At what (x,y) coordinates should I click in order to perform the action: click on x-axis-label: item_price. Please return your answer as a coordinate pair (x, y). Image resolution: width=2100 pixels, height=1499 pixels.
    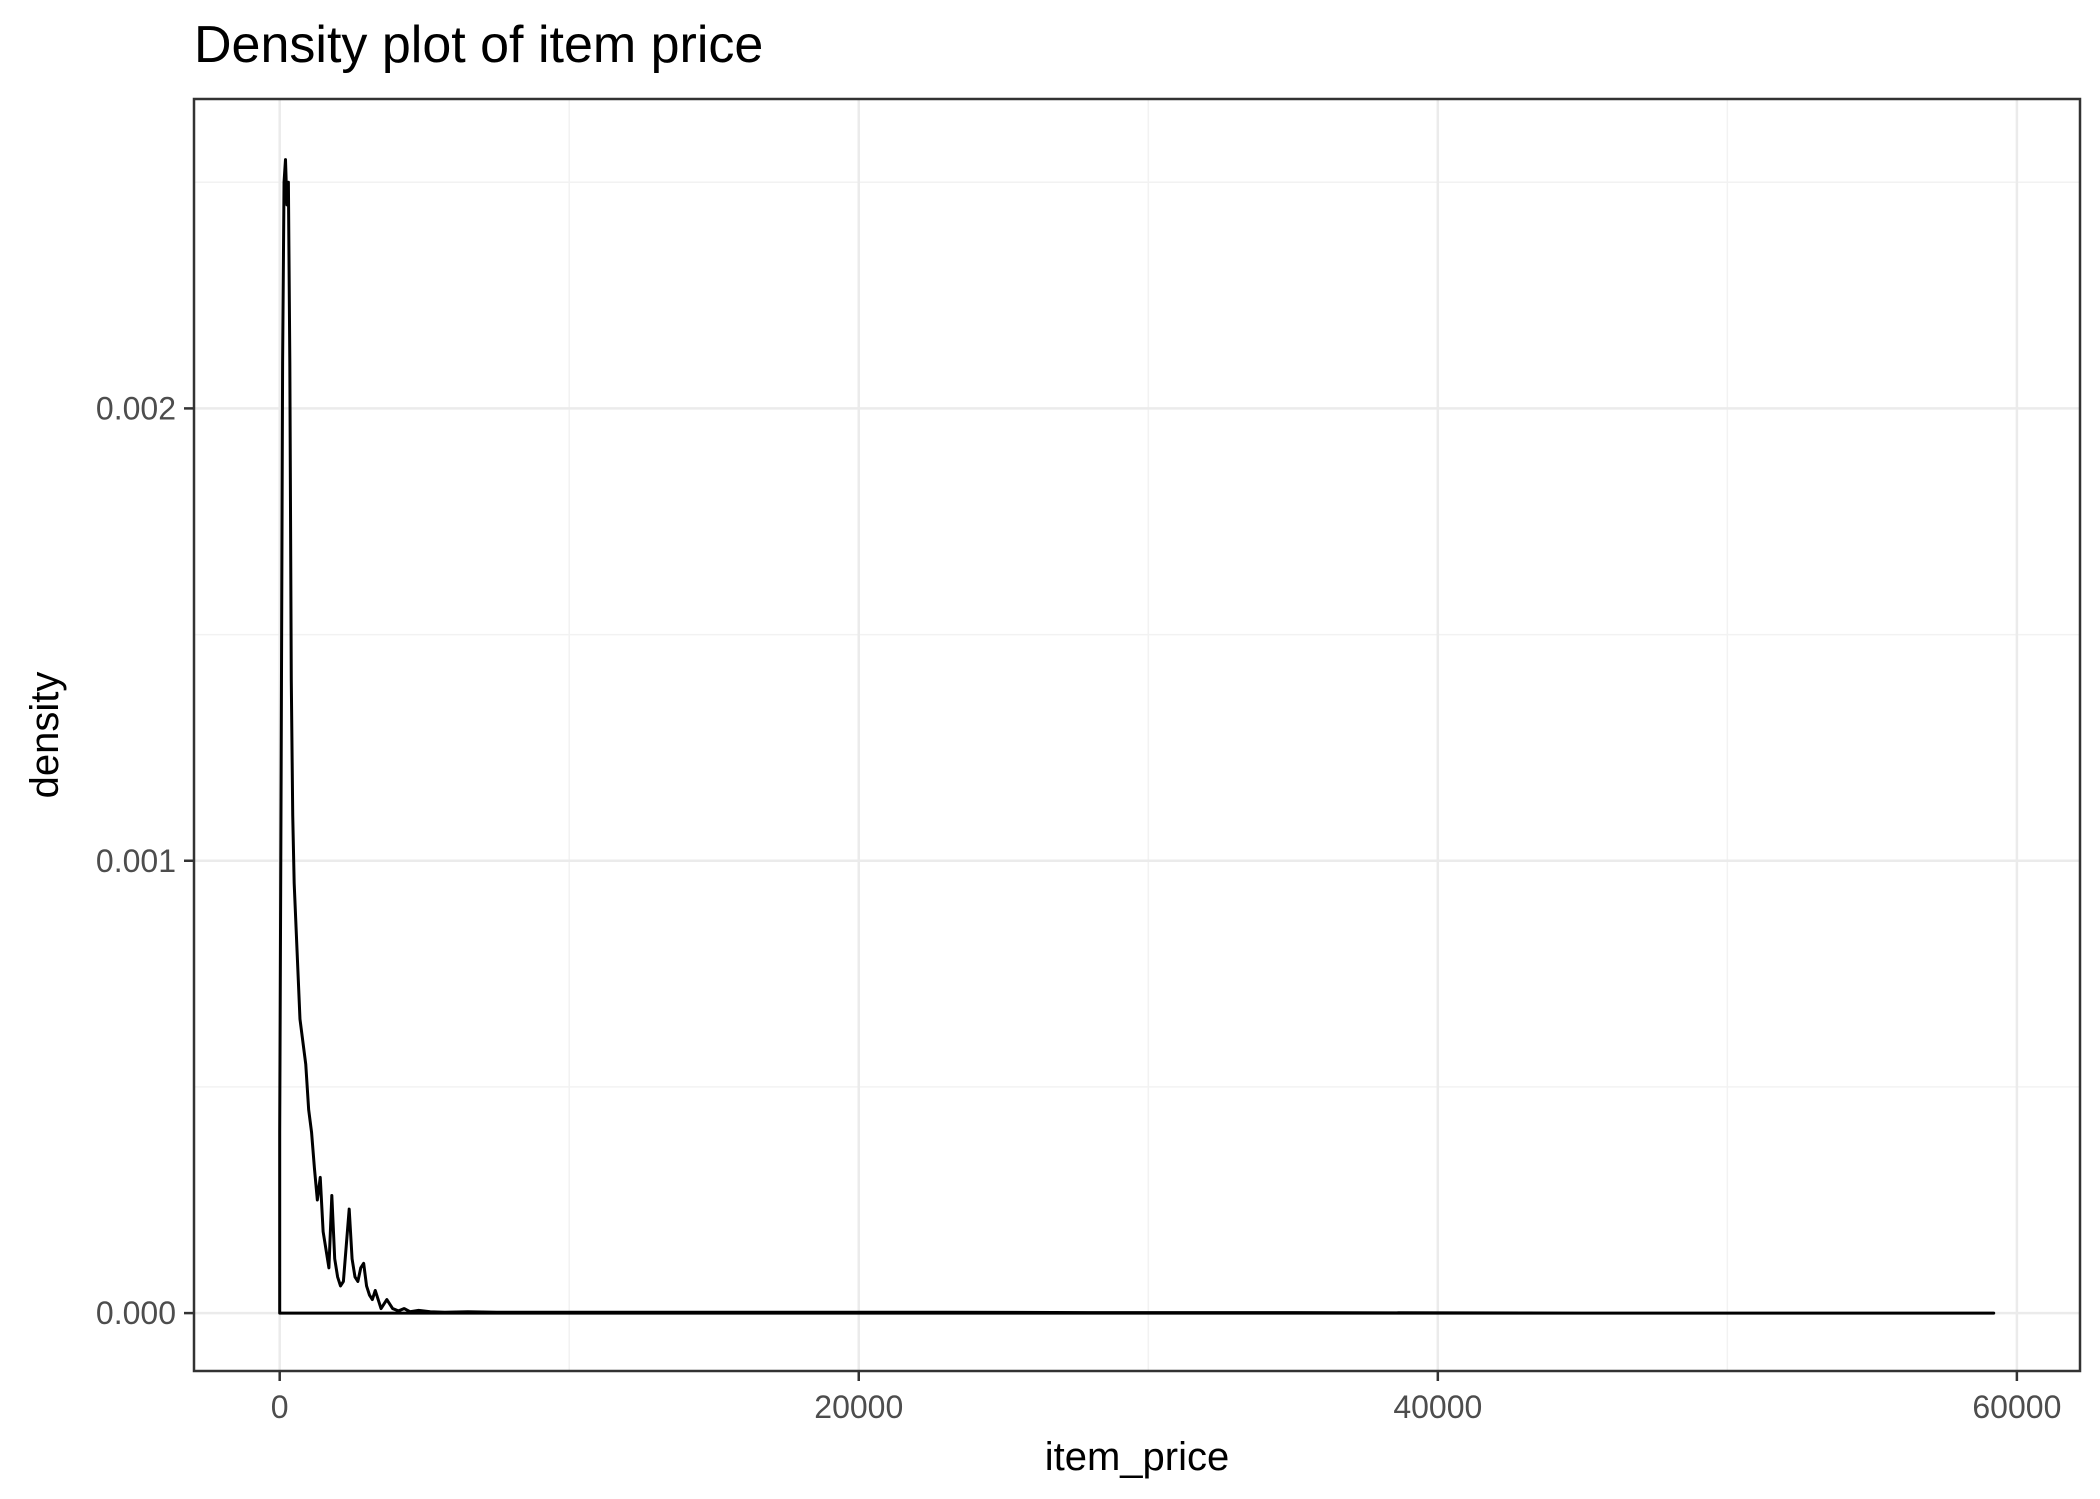
    Looking at the image, I should click on (1137, 1457).